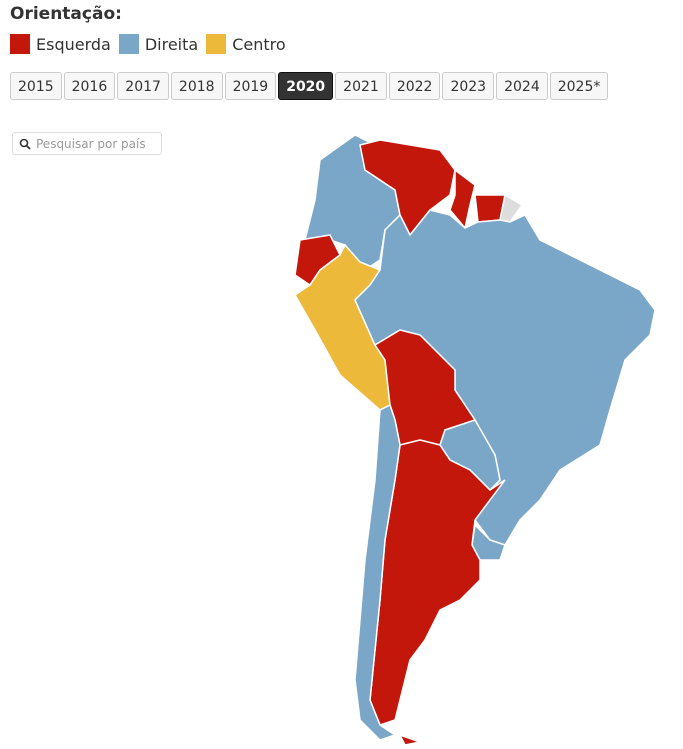  Describe the element at coordinates (143, 86) in the screenshot. I see `year-button: 2017` at that location.